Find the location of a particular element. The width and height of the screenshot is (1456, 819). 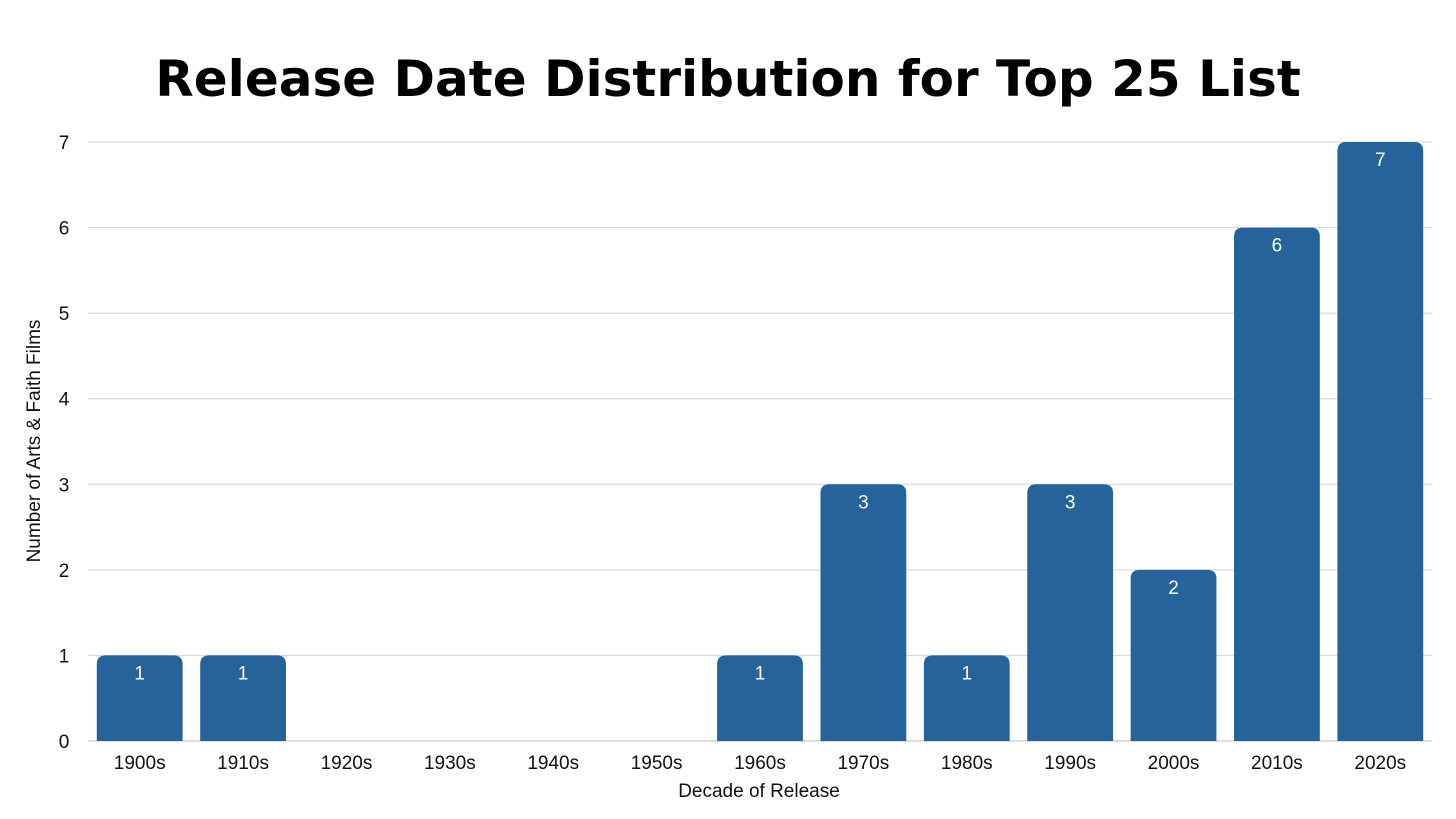

y-tick-label: 3 is located at coordinates (64, 485).